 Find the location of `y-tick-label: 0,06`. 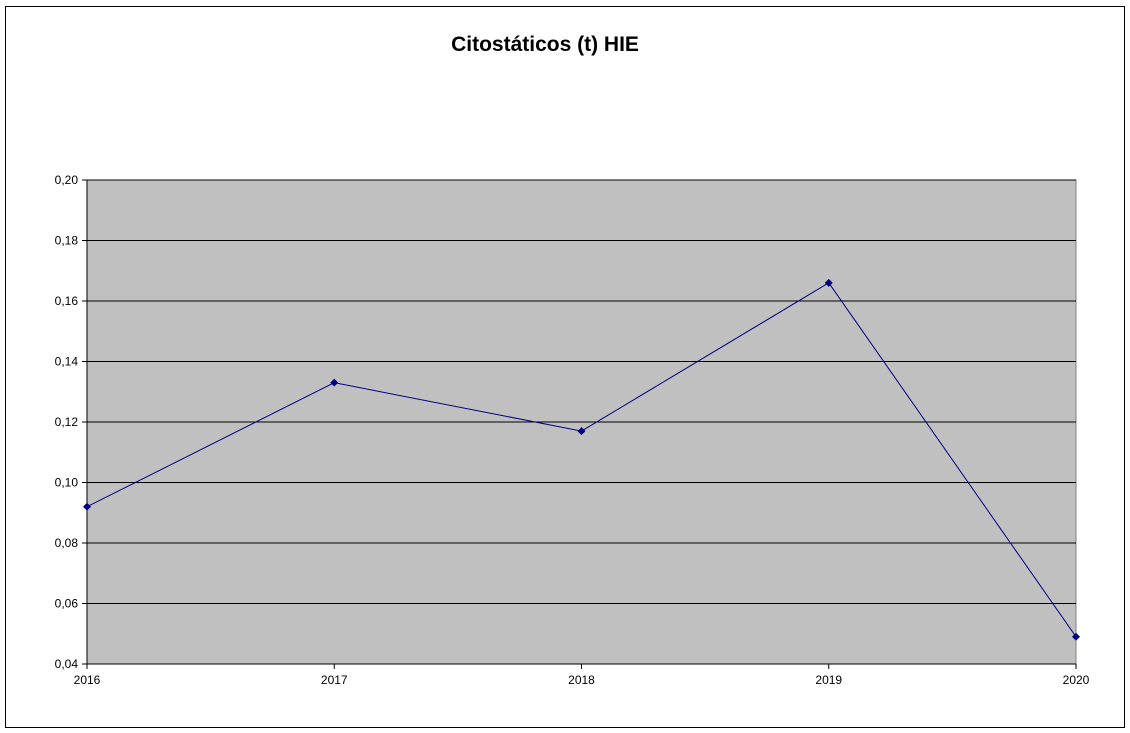

y-tick-label: 0,06 is located at coordinates (67, 604).